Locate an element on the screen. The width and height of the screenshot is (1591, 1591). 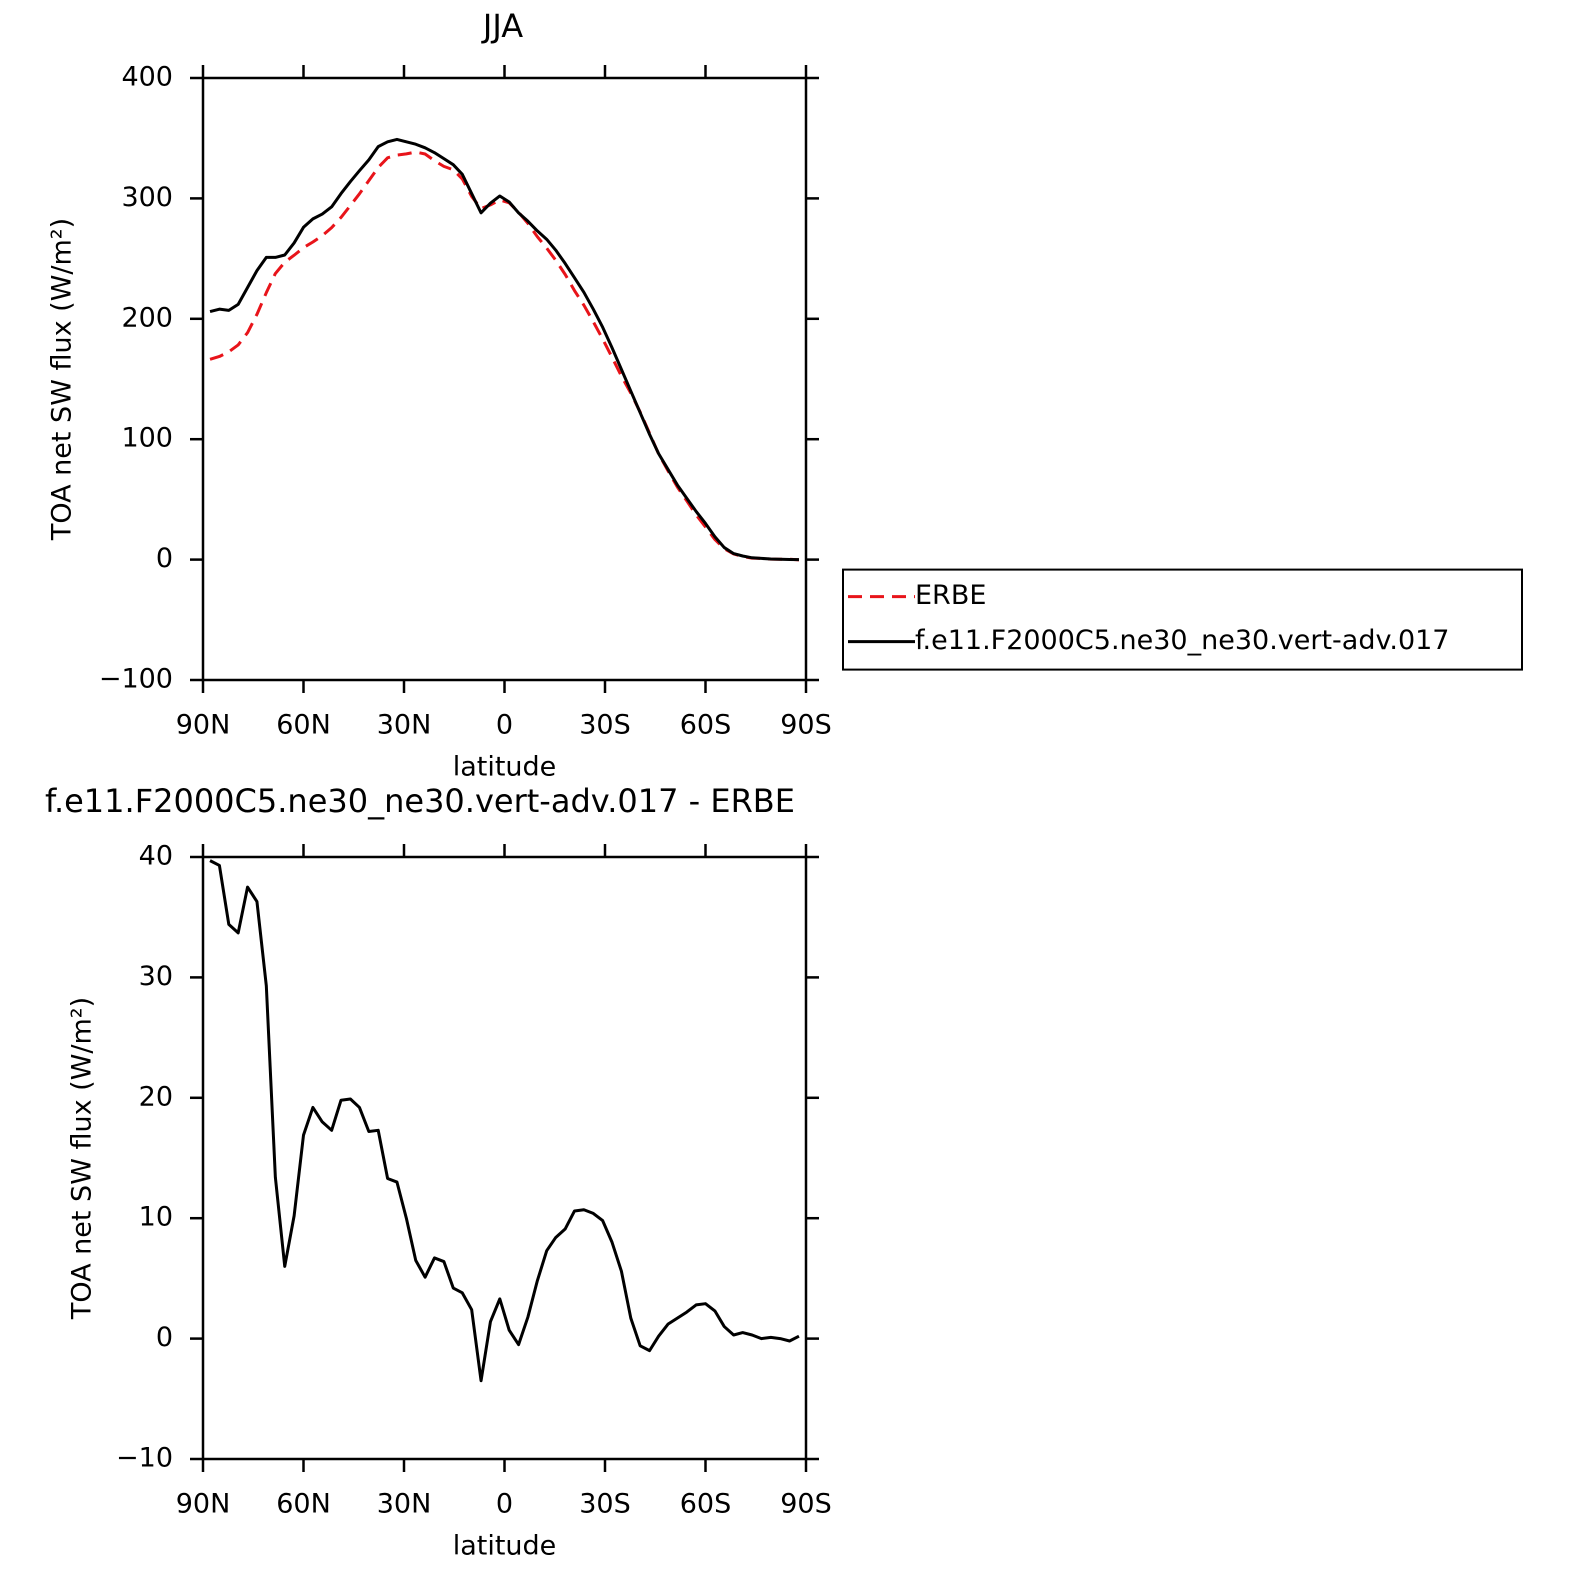
y-tick-label: 400 is located at coordinates (147, 77).